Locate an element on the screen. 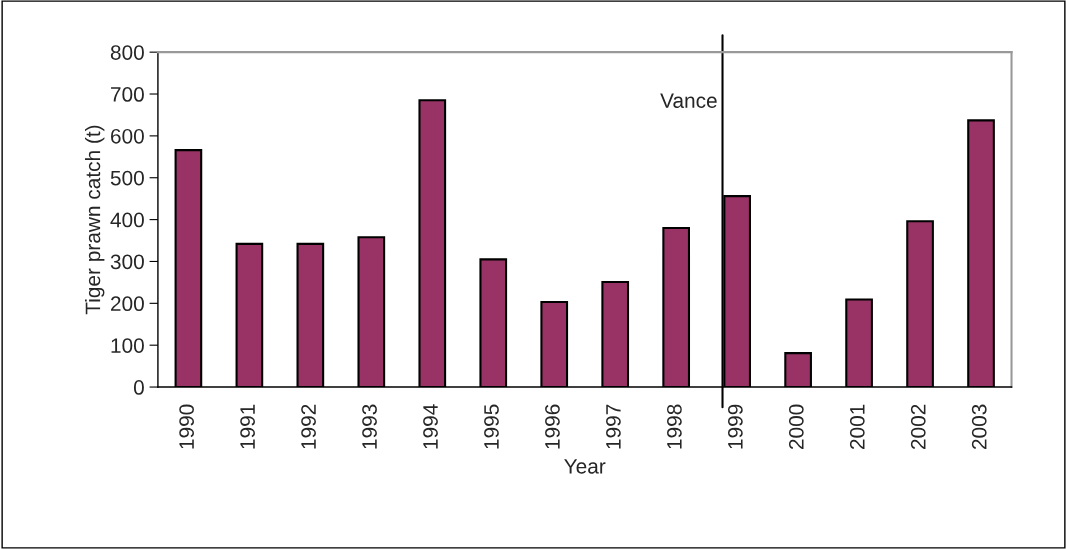  x-tick-label: 2003 is located at coordinates (979, 426).